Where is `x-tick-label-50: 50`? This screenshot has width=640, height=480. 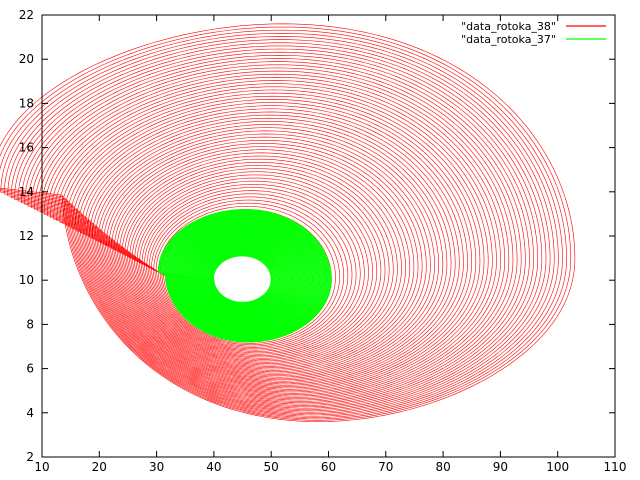 x-tick-label-50: 50 is located at coordinates (271, 467).